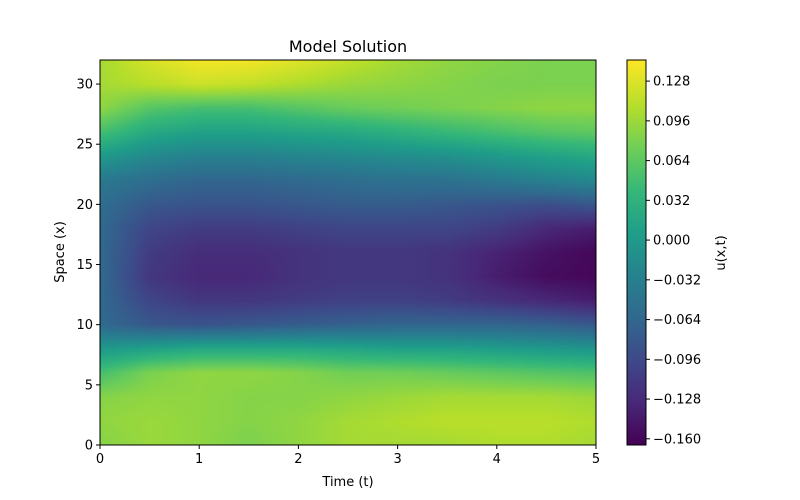 The image size is (800, 500). I want to click on chart-title: Model Solution, so click(348, 46).